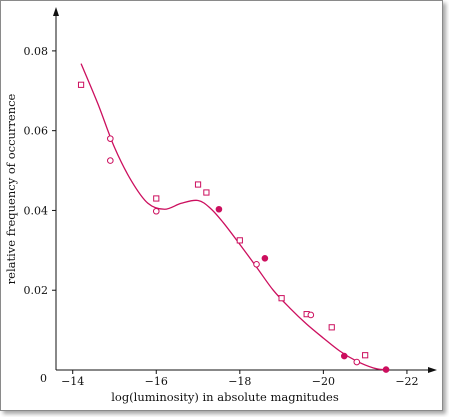  Describe the element at coordinates (239, 381) in the screenshot. I see `x-tick-label: −18` at that location.